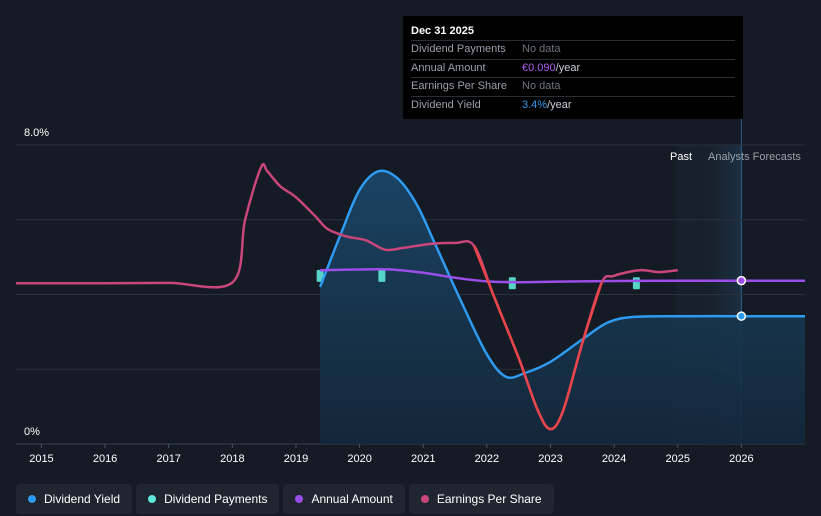 The width and height of the screenshot is (821, 516). Describe the element at coordinates (32, 432) in the screenshot. I see `y-tick-label: 0%` at that location.